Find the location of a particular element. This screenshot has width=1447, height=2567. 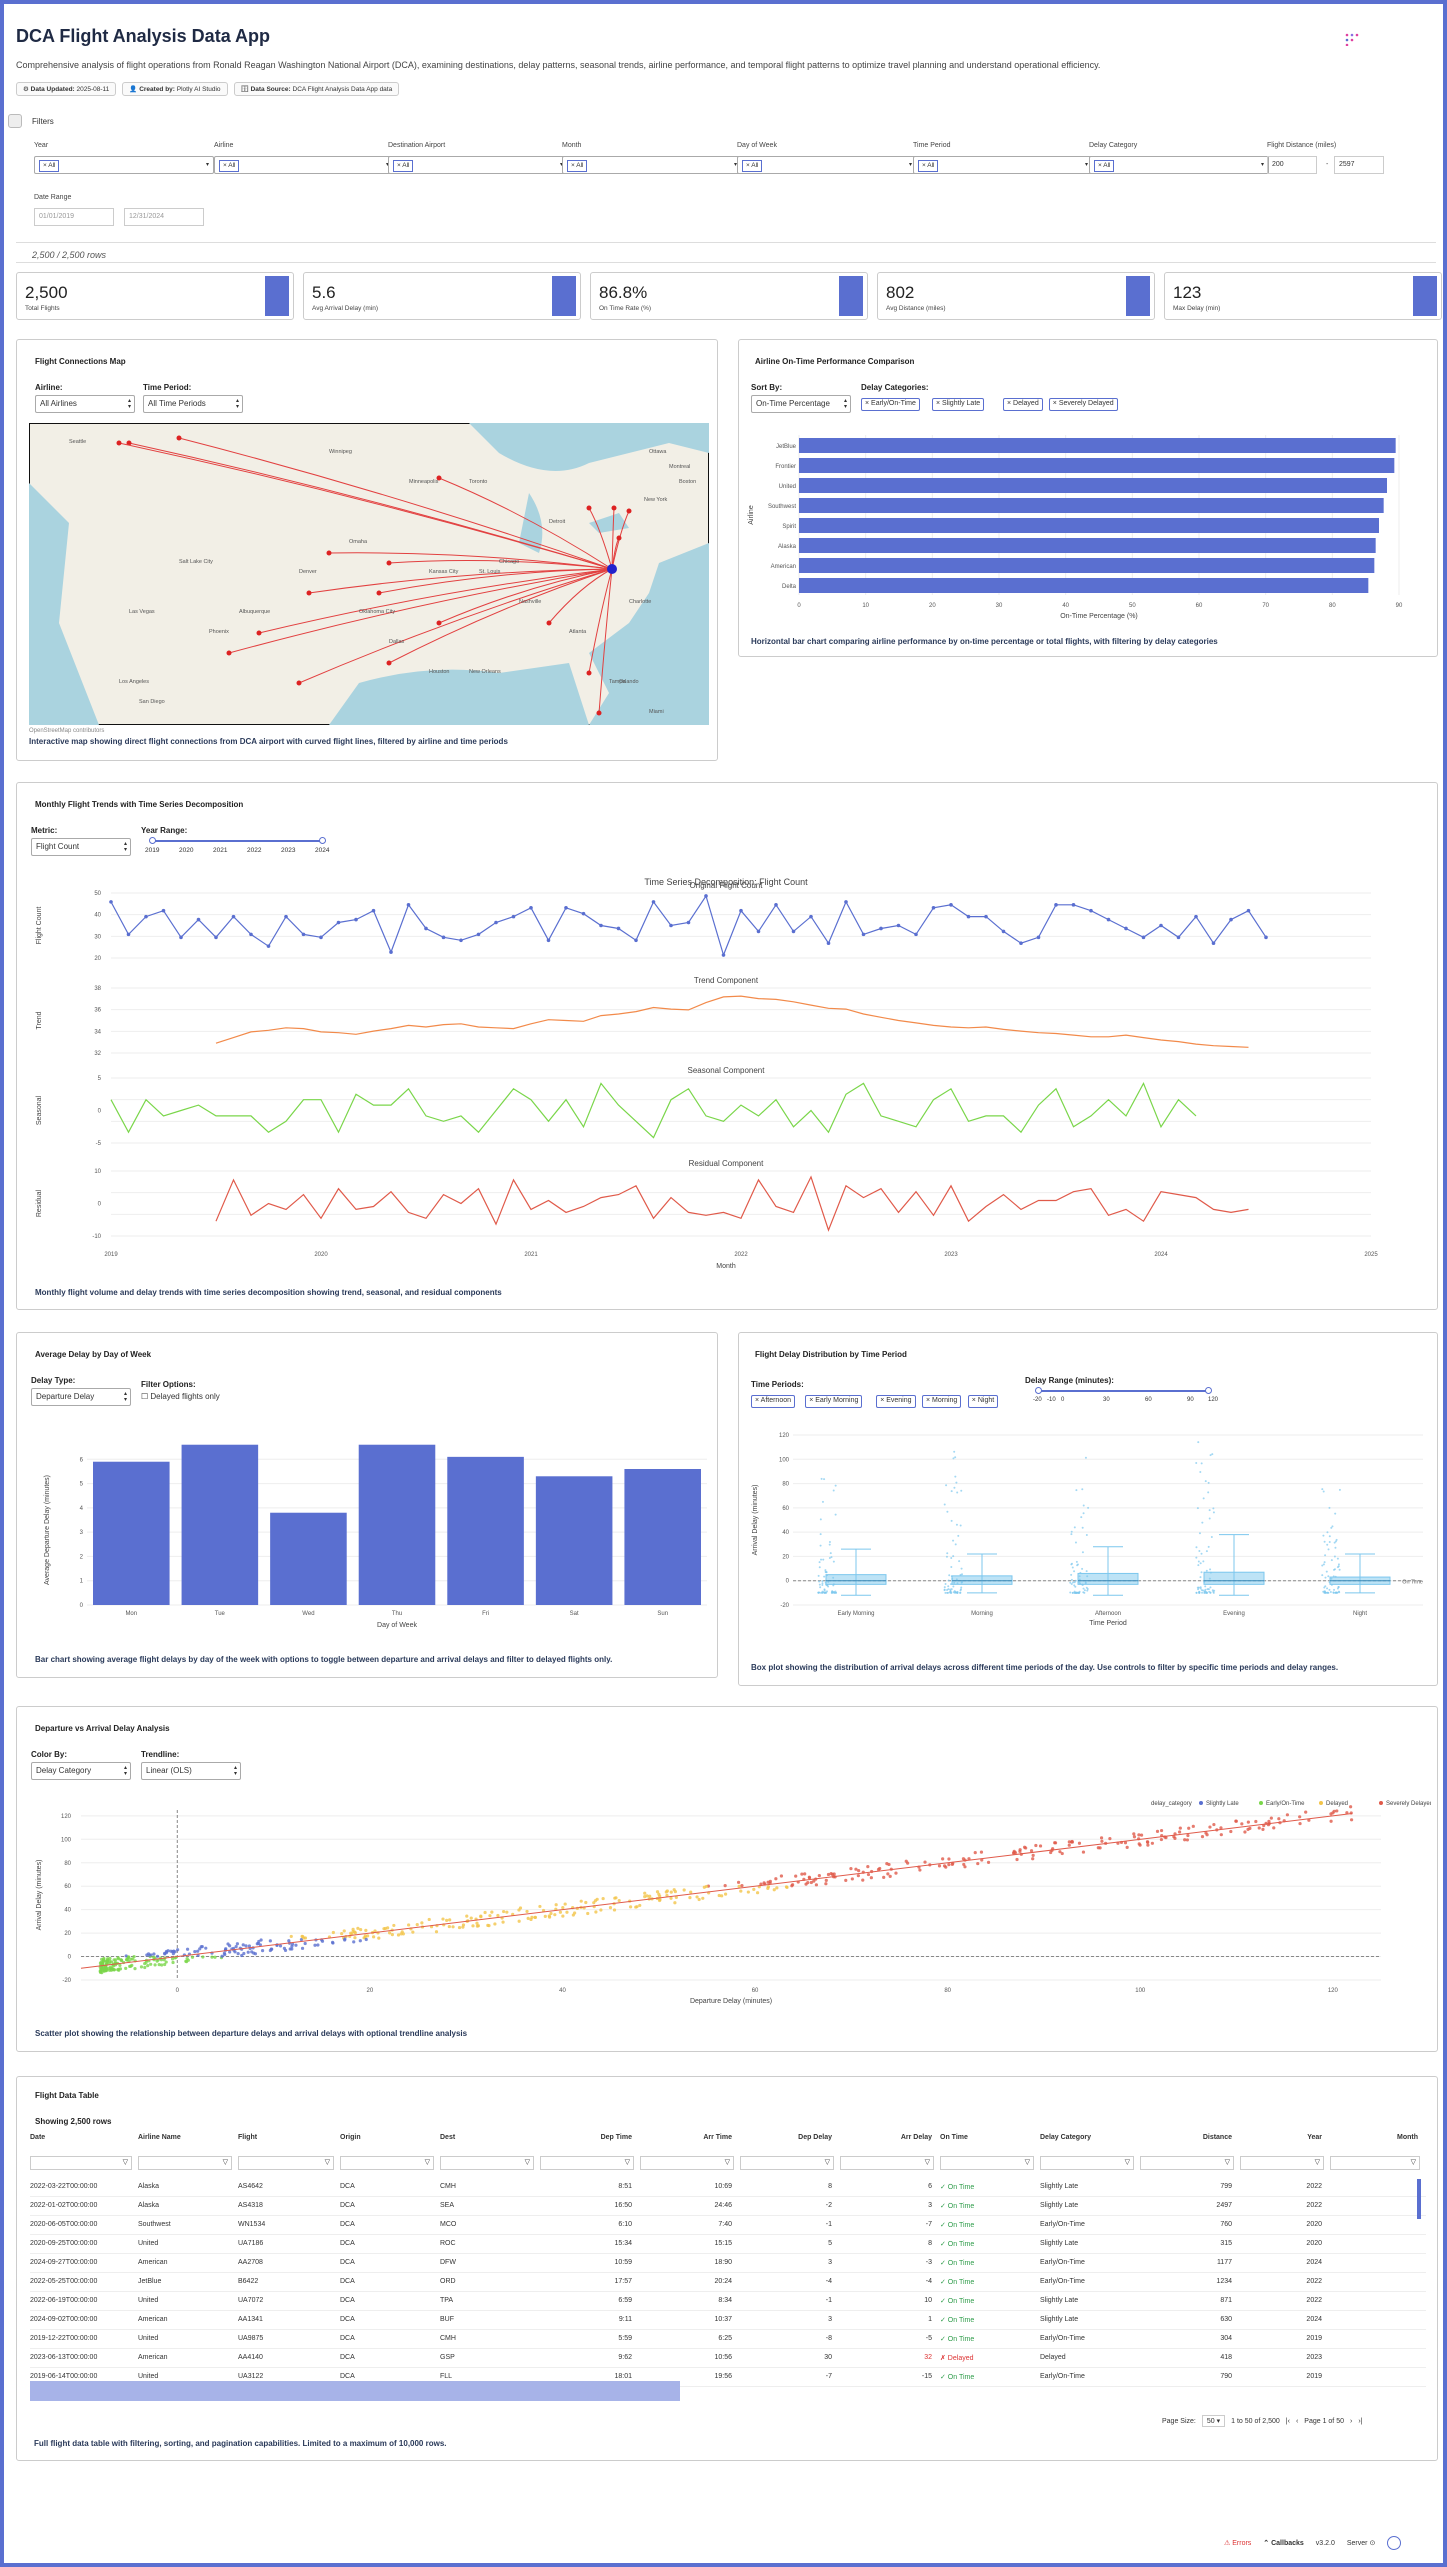

last-page-icon: ›| is located at coordinates (1360, 2421).